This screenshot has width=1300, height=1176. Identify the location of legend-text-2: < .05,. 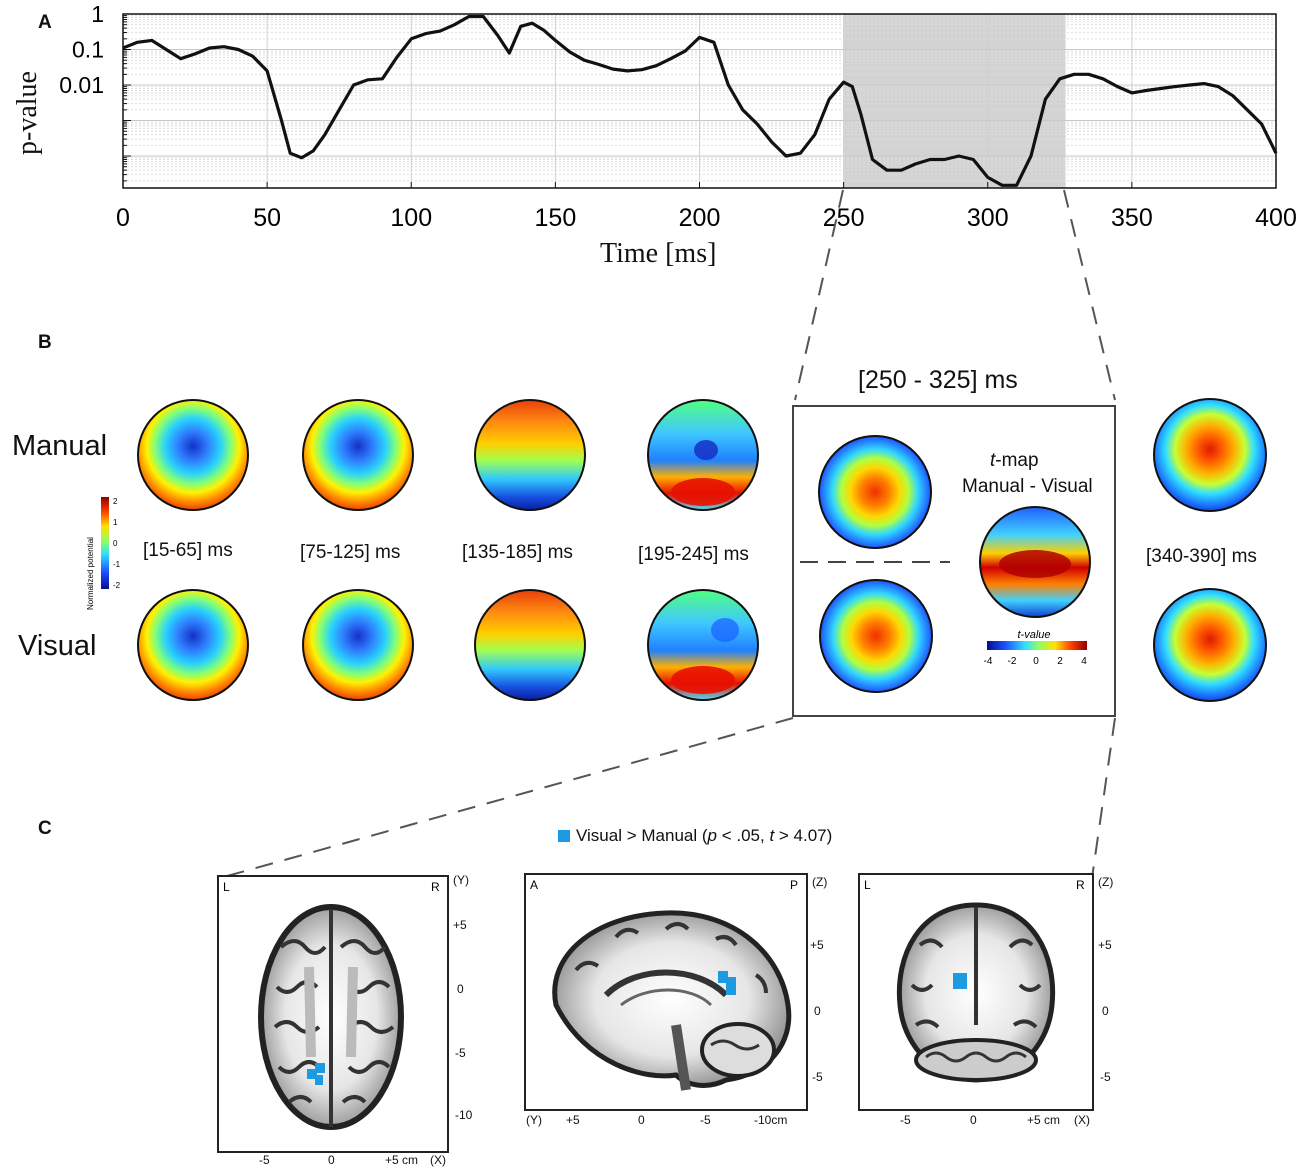
(743, 835).